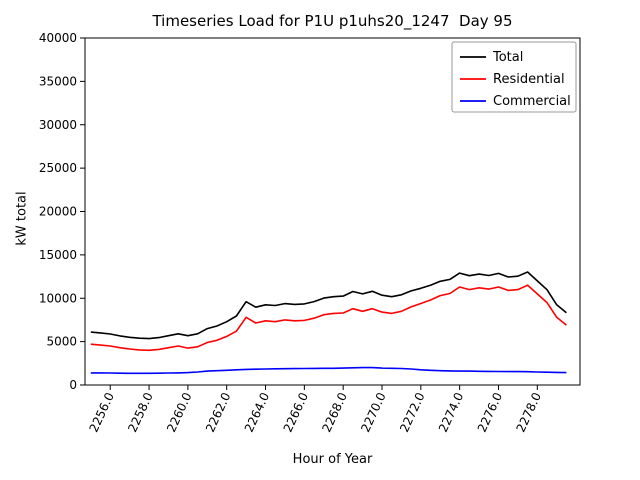 Image resolution: width=640 pixels, height=480 pixels. I want to click on x-tick-label: 2276.0, so click(490, 412).